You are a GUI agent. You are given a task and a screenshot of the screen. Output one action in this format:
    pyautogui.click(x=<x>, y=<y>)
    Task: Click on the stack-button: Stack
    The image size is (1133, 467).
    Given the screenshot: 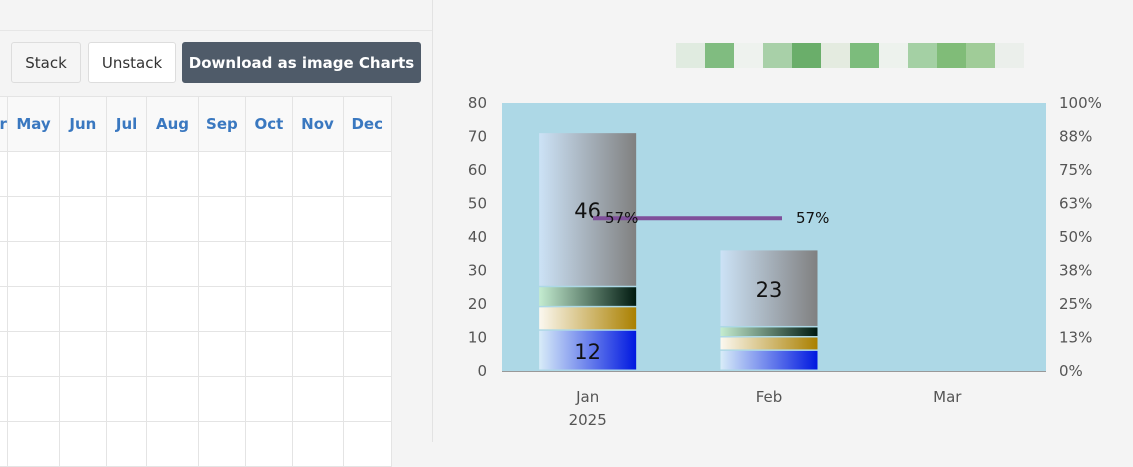 What is the action you would take?
    pyautogui.click(x=46, y=62)
    